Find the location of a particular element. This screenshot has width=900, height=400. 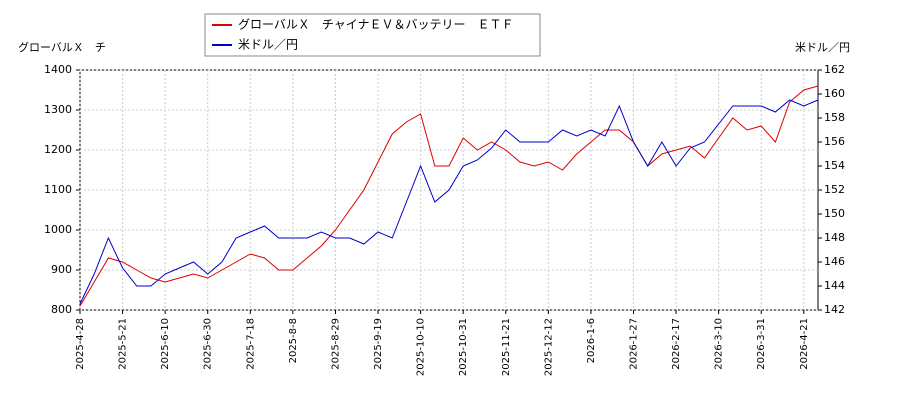

x-tick-label: 2026-1-6 is located at coordinates (591, 340).